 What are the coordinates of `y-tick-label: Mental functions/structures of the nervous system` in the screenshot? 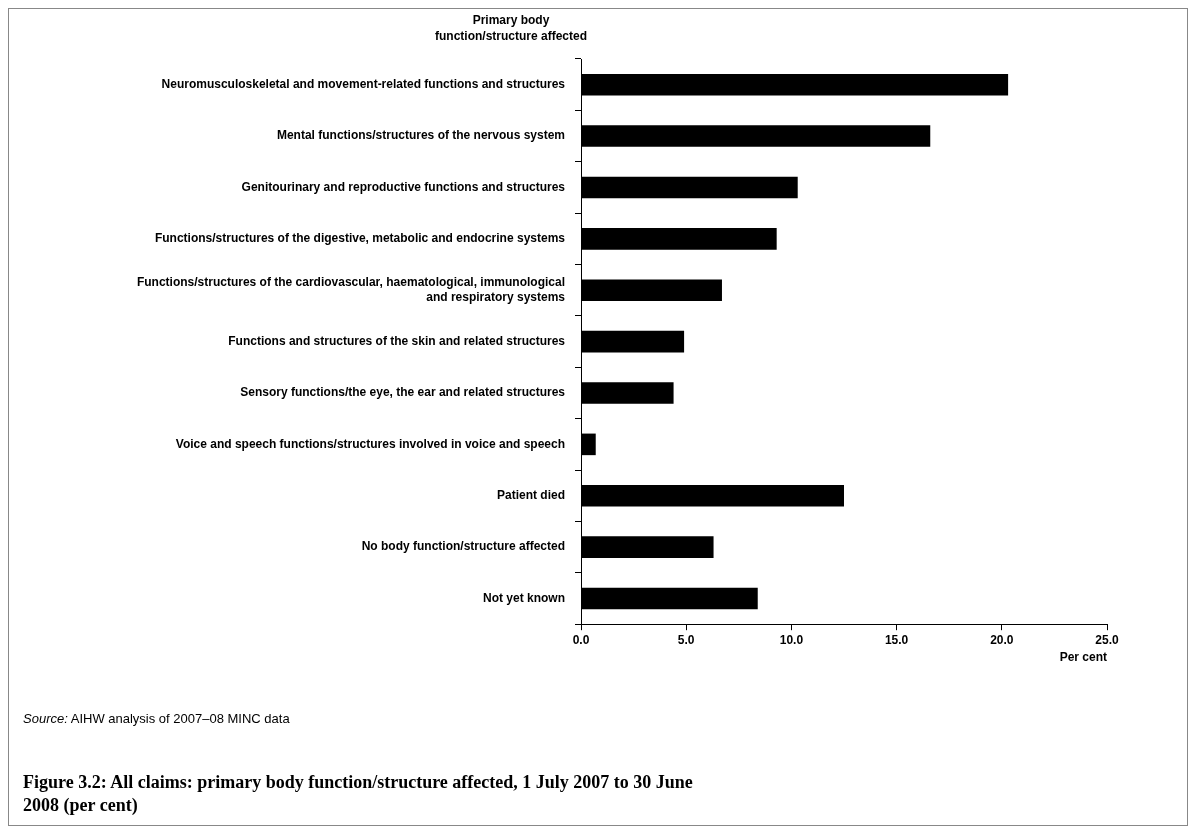 It's located at (420, 135).